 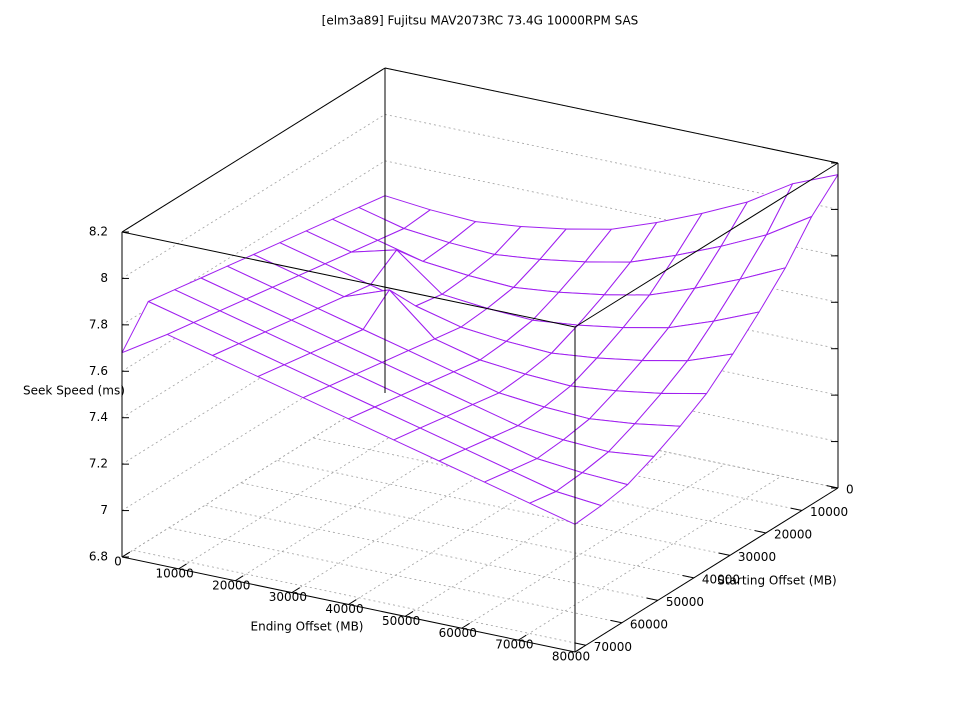 What do you see at coordinates (98, 324) in the screenshot?
I see `z-tick-label: 7.8` at bounding box center [98, 324].